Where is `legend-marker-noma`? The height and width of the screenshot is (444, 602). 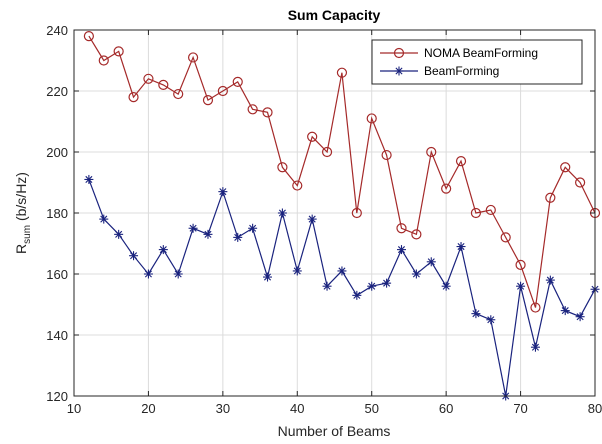 legend-marker-noma is located at coordinates (399, 53).